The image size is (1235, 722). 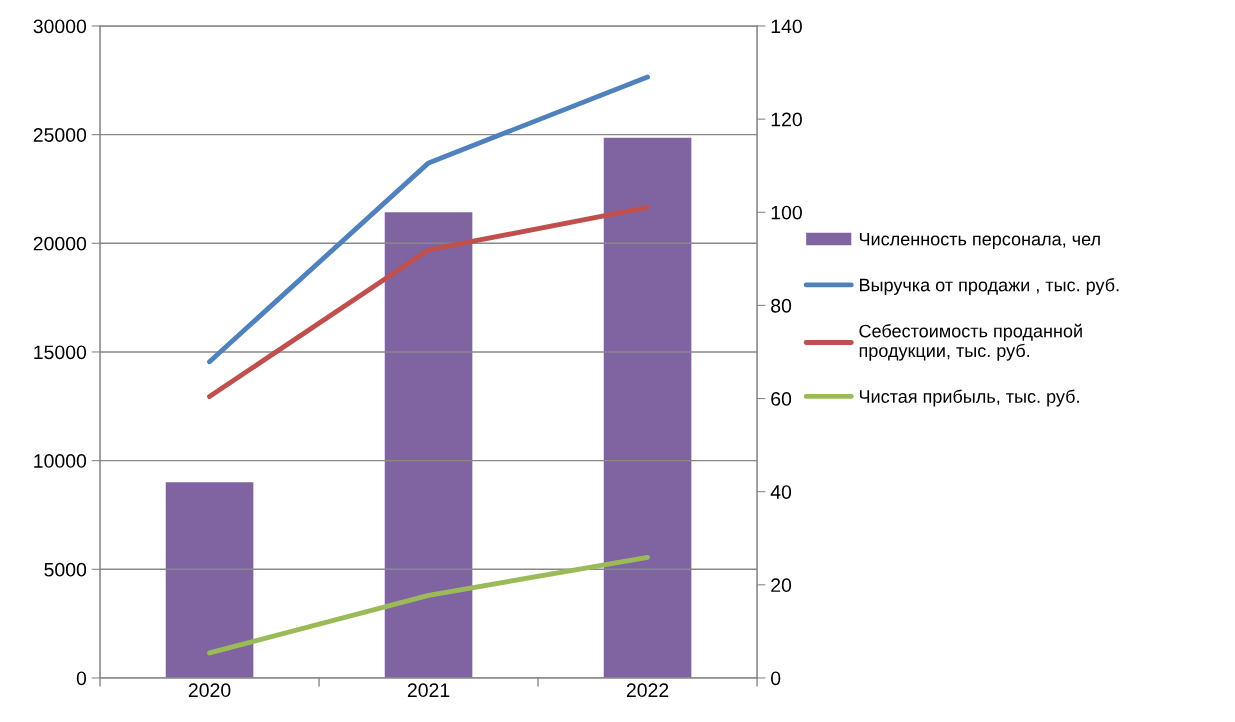 I want to click on x-tick-label: 2021, so click(x=428, y=690).